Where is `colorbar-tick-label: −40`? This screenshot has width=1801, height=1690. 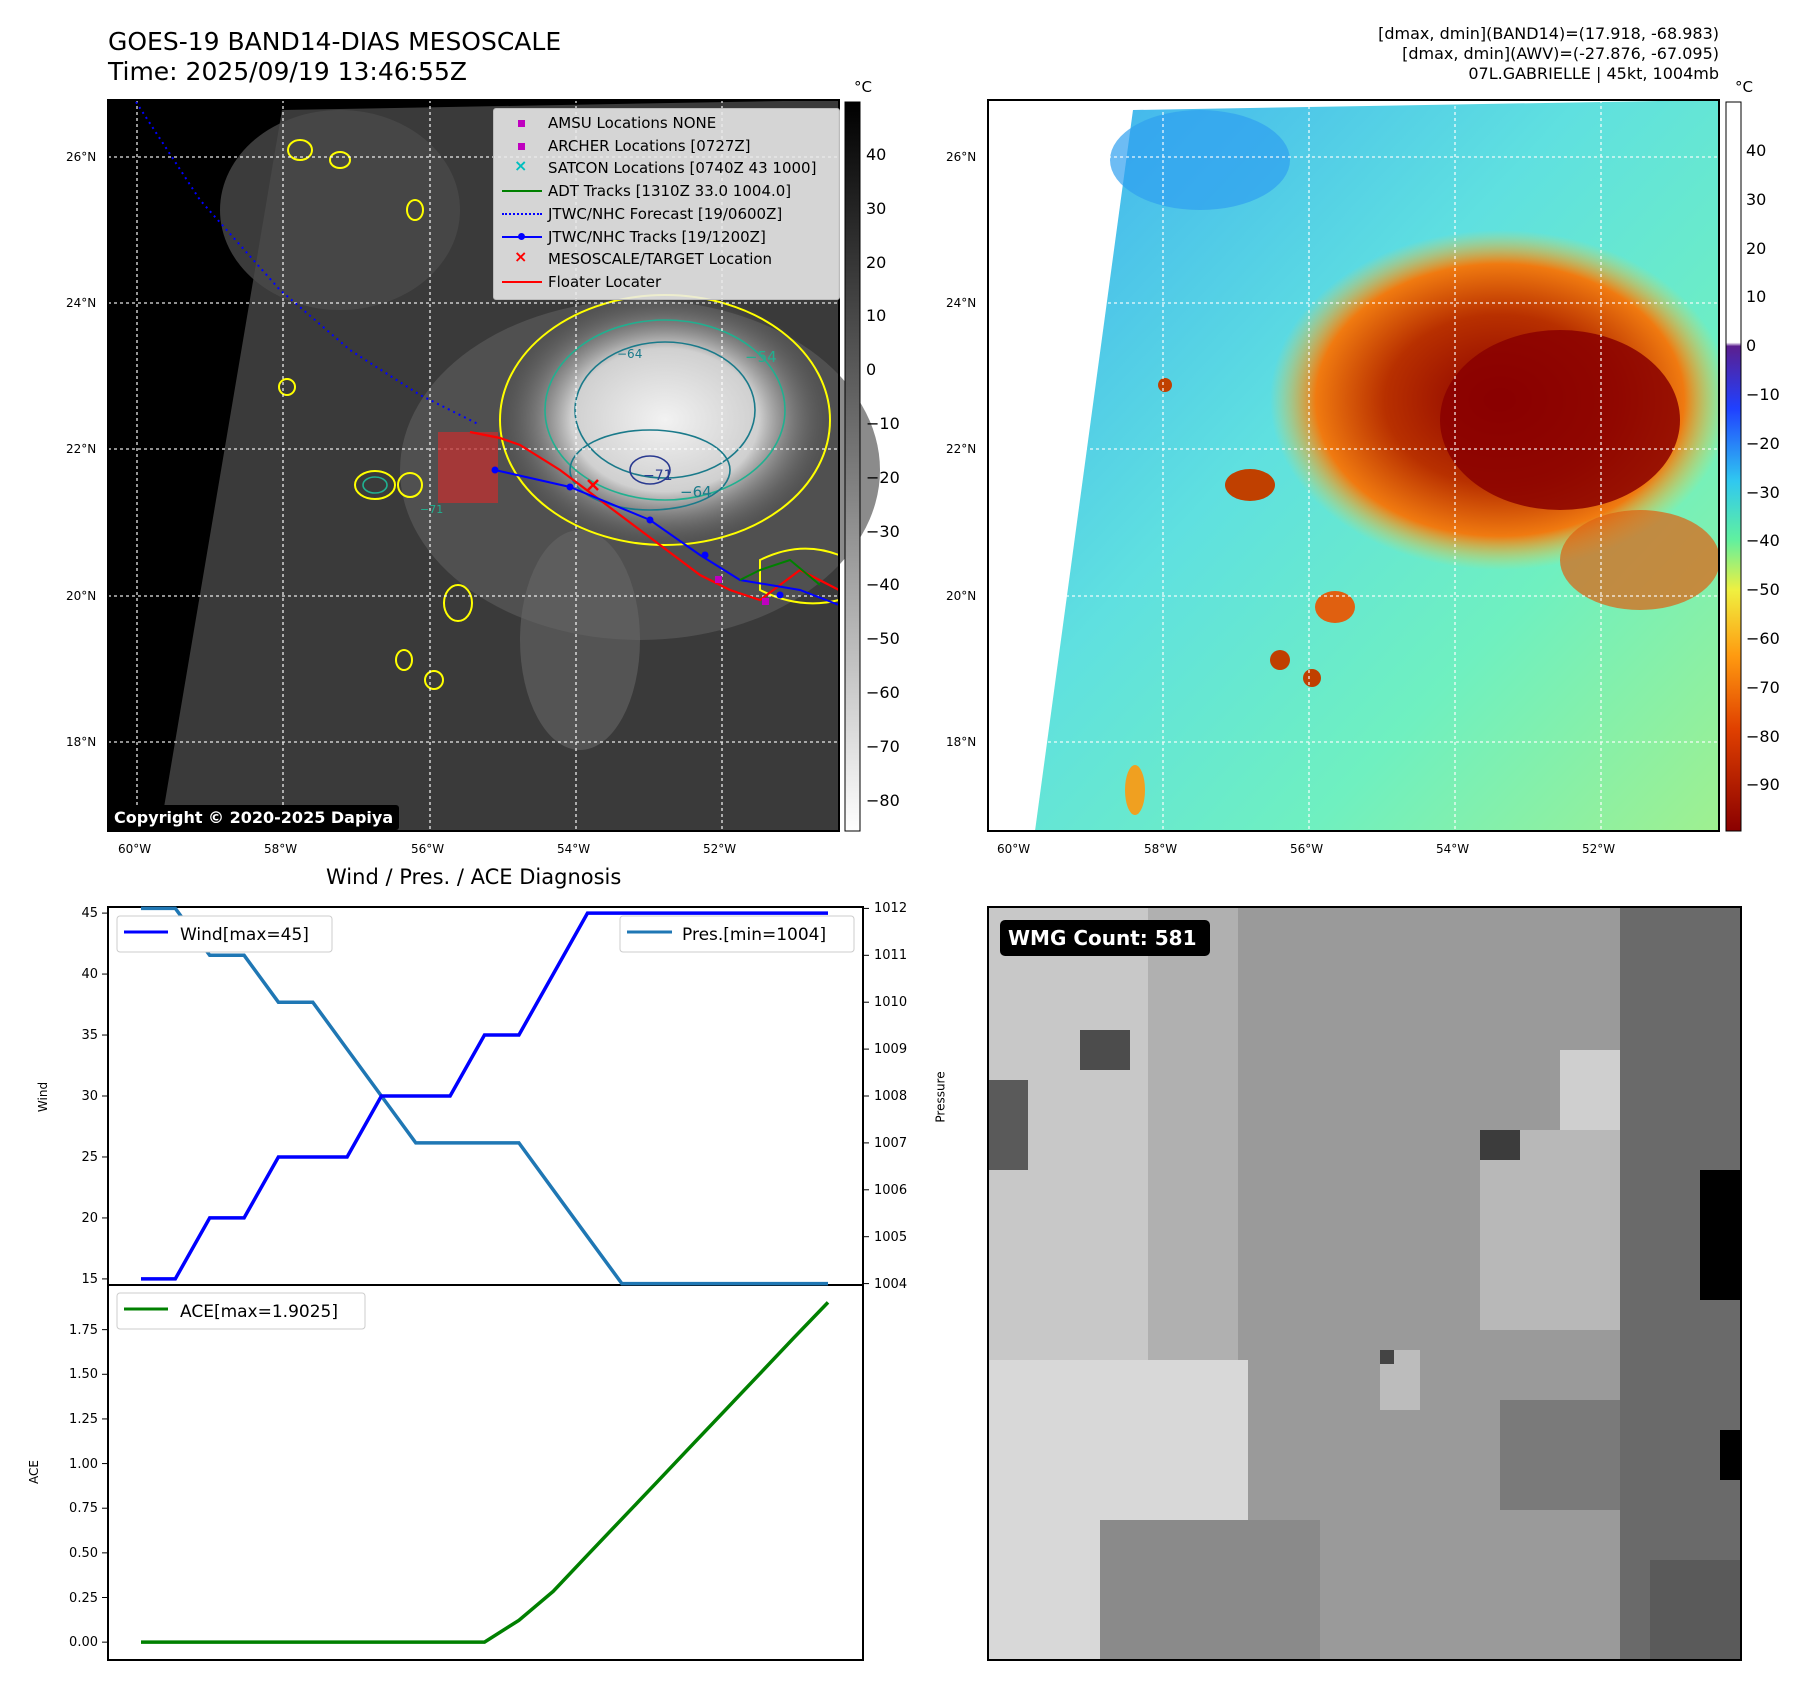
colorbar-tick-label: −40 is located at coordinates (1763, 541).